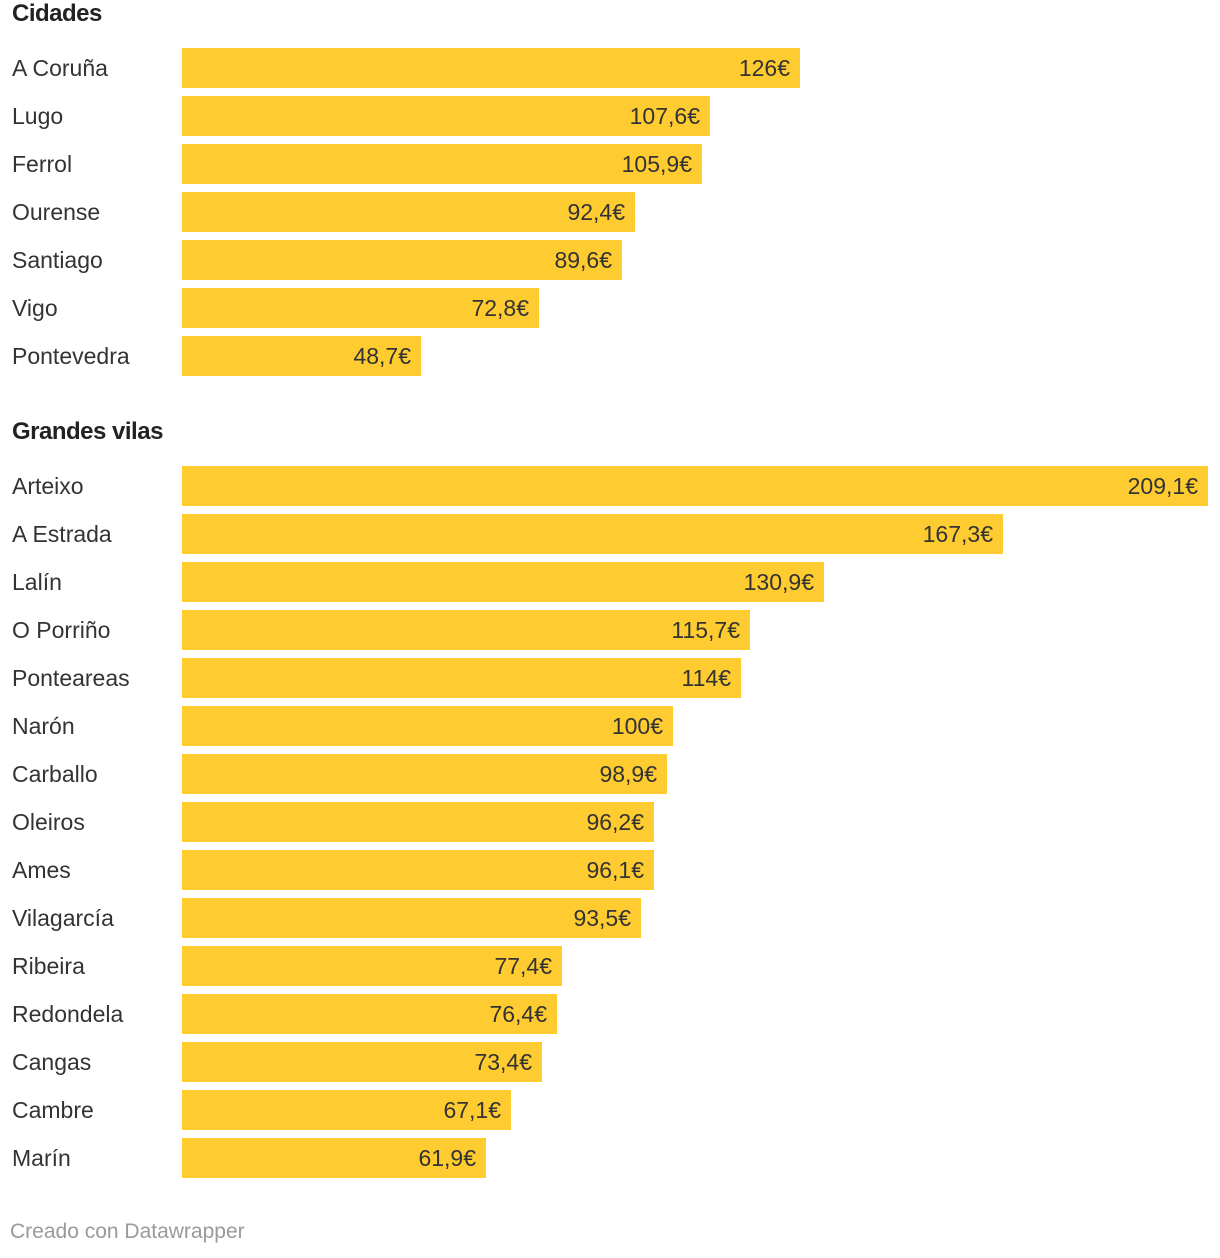 This screenshot has width=1220, height=1258. I want to click on bar-value-label: 107,6€, so click(664, 116).